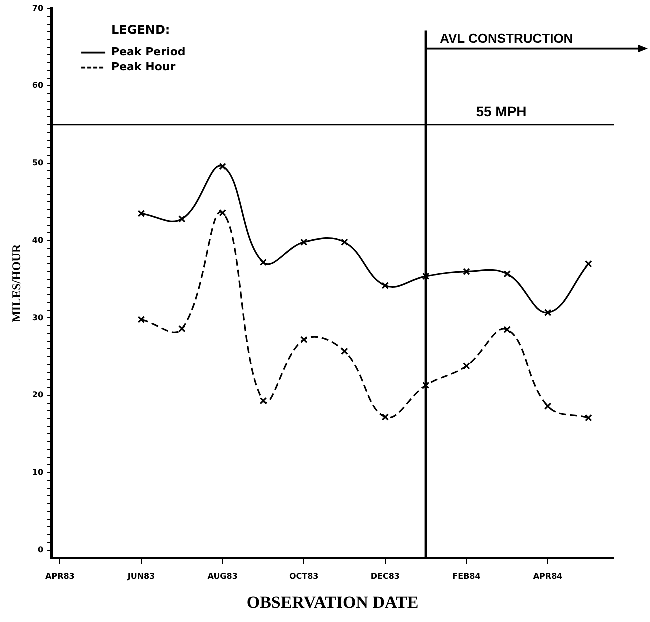 The image size is (650, 622). Describe the element at coordinates (38, 163) in the screenshot. I see `y-tick-label: 50` at that location.